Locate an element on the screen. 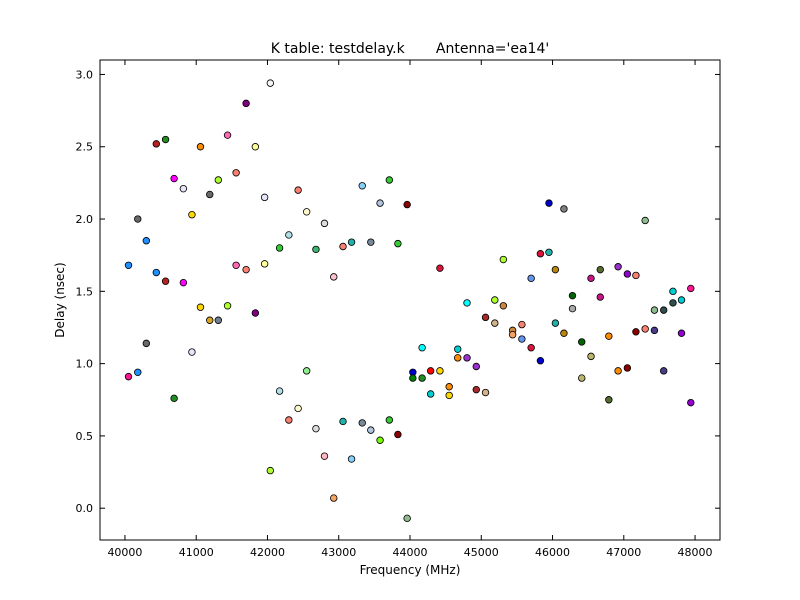  x-tick-label: 40000 is located at coordinates (124, 552).